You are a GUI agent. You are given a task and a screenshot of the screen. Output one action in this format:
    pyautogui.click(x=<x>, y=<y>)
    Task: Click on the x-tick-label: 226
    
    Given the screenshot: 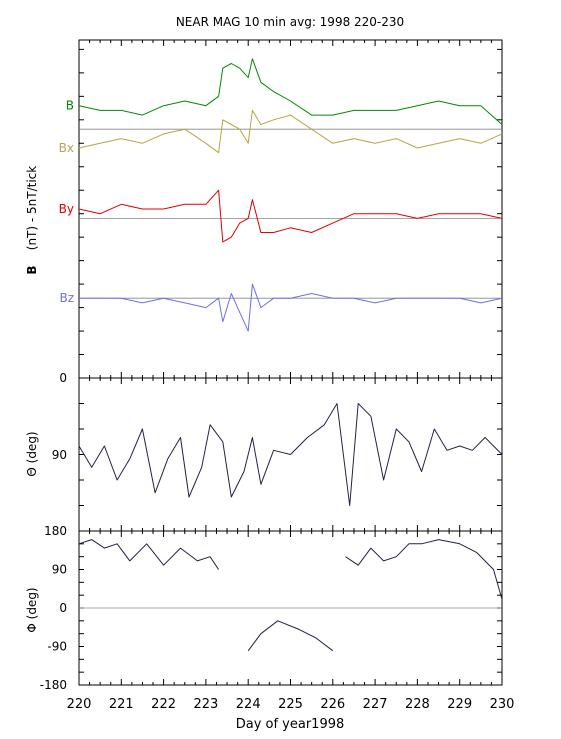 What is the action you would take?
    pyautogui.click(x=332, y=704)
    